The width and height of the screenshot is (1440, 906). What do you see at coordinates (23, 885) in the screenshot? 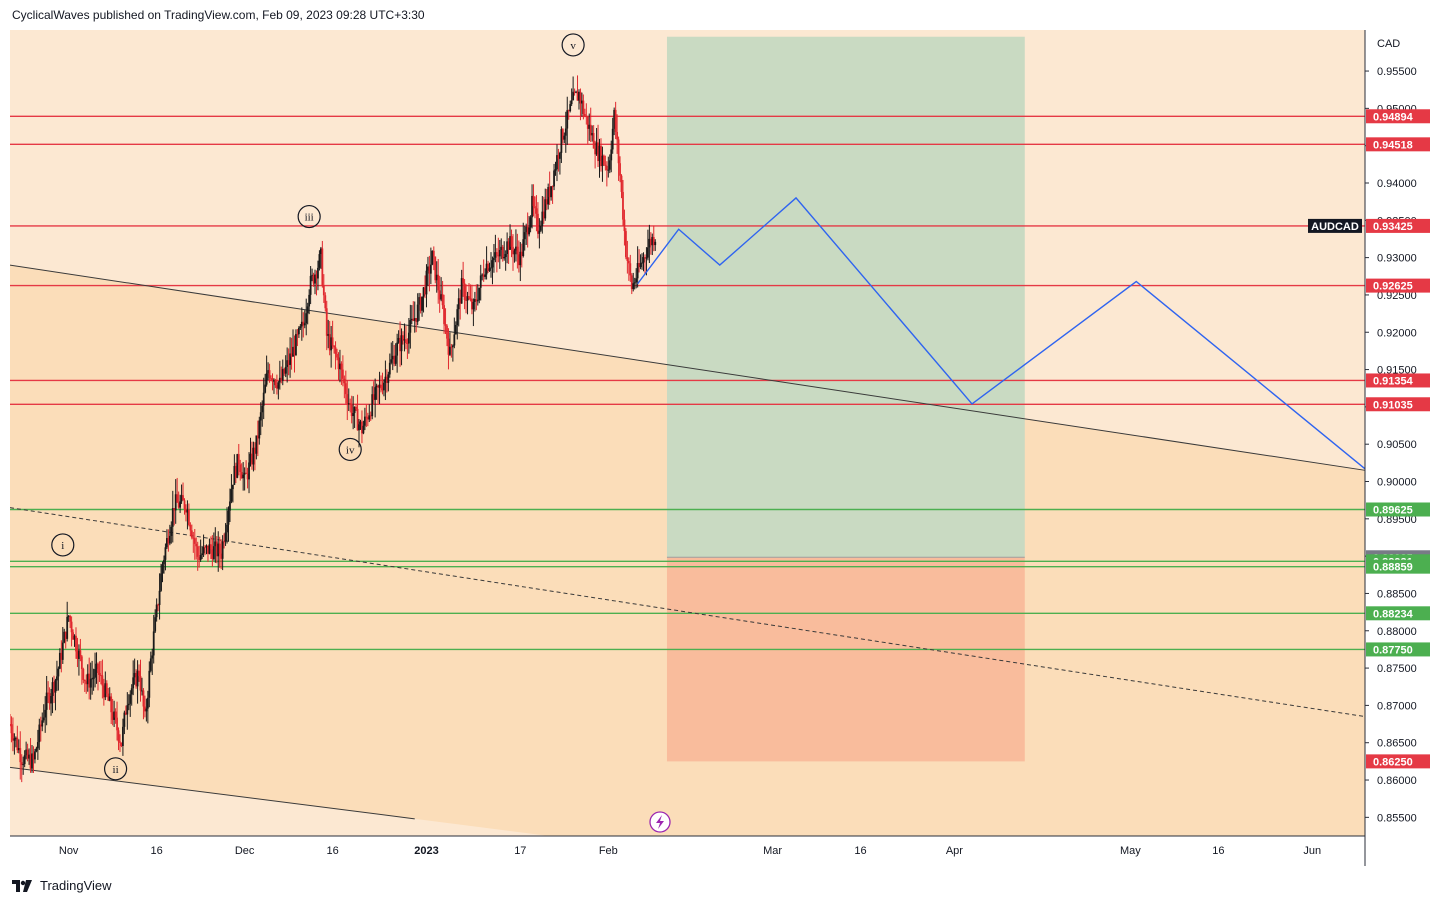
I see `tradingview-logo-icon` at bounding box center [23, 885].